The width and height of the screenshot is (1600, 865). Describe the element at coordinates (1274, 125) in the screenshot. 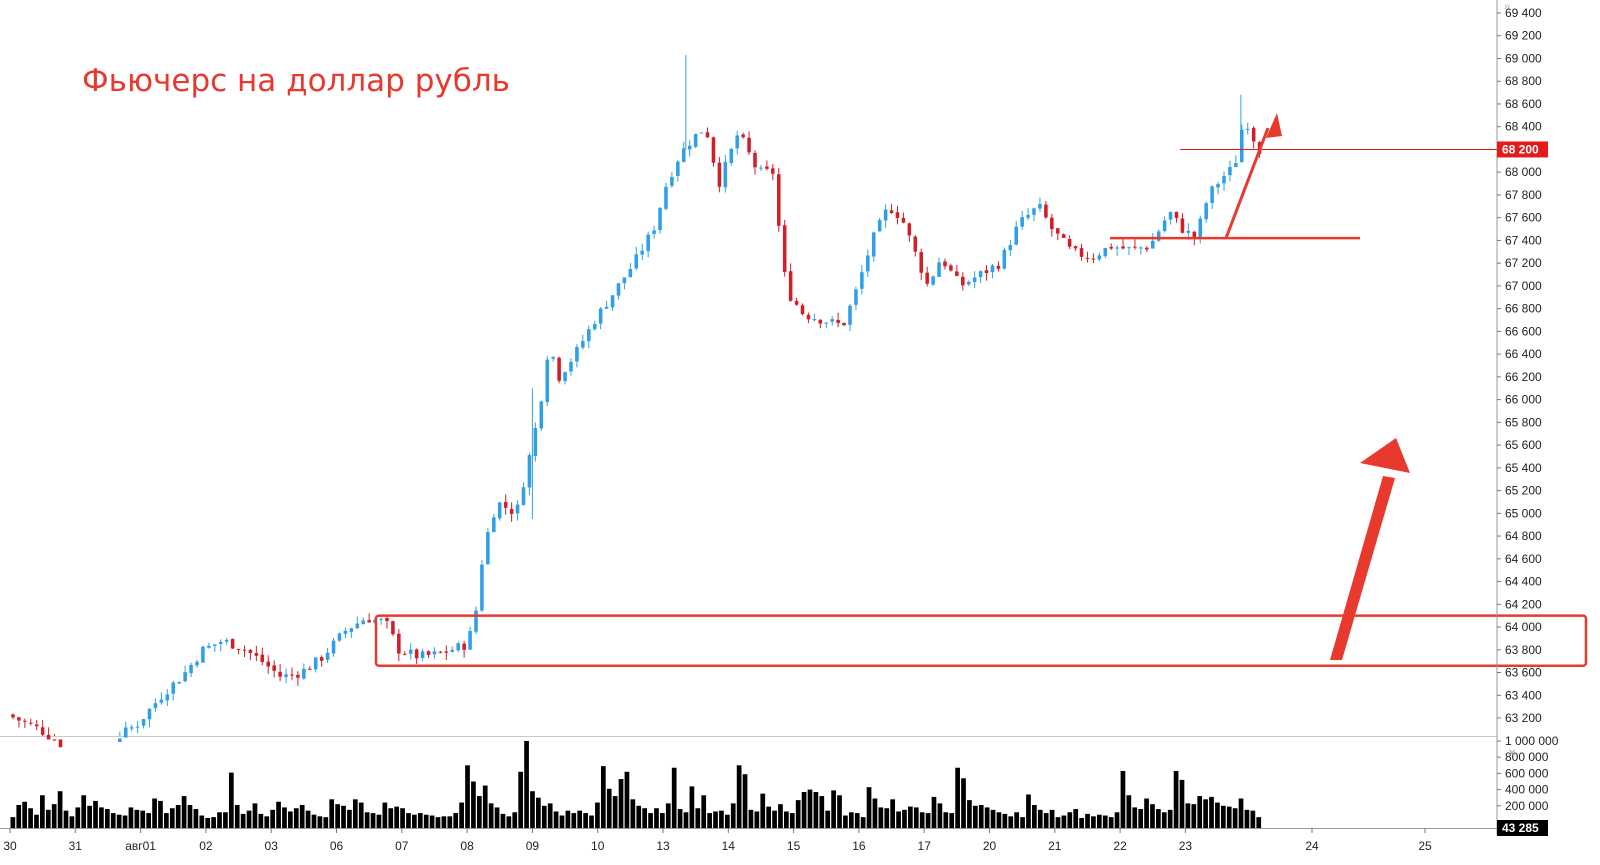

I see `small-arrow-head` at that location.